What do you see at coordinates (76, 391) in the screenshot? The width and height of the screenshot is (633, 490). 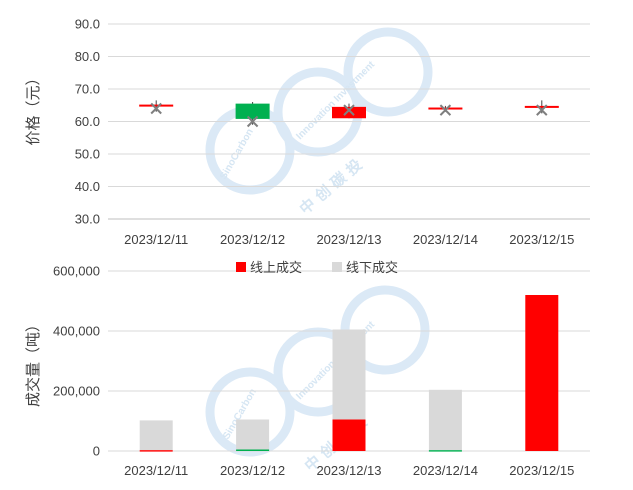 I see `volume-y-tick-label: 200,000` at bounding box center [76, 391].